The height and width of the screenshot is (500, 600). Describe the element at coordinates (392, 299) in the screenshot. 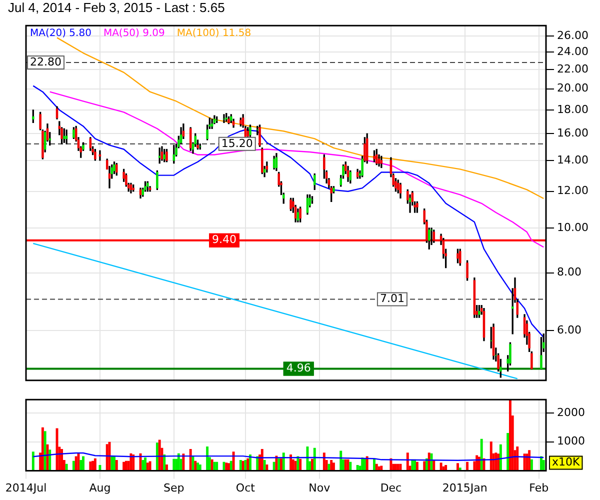

I see `ref-line-label: 7.01` at that location.